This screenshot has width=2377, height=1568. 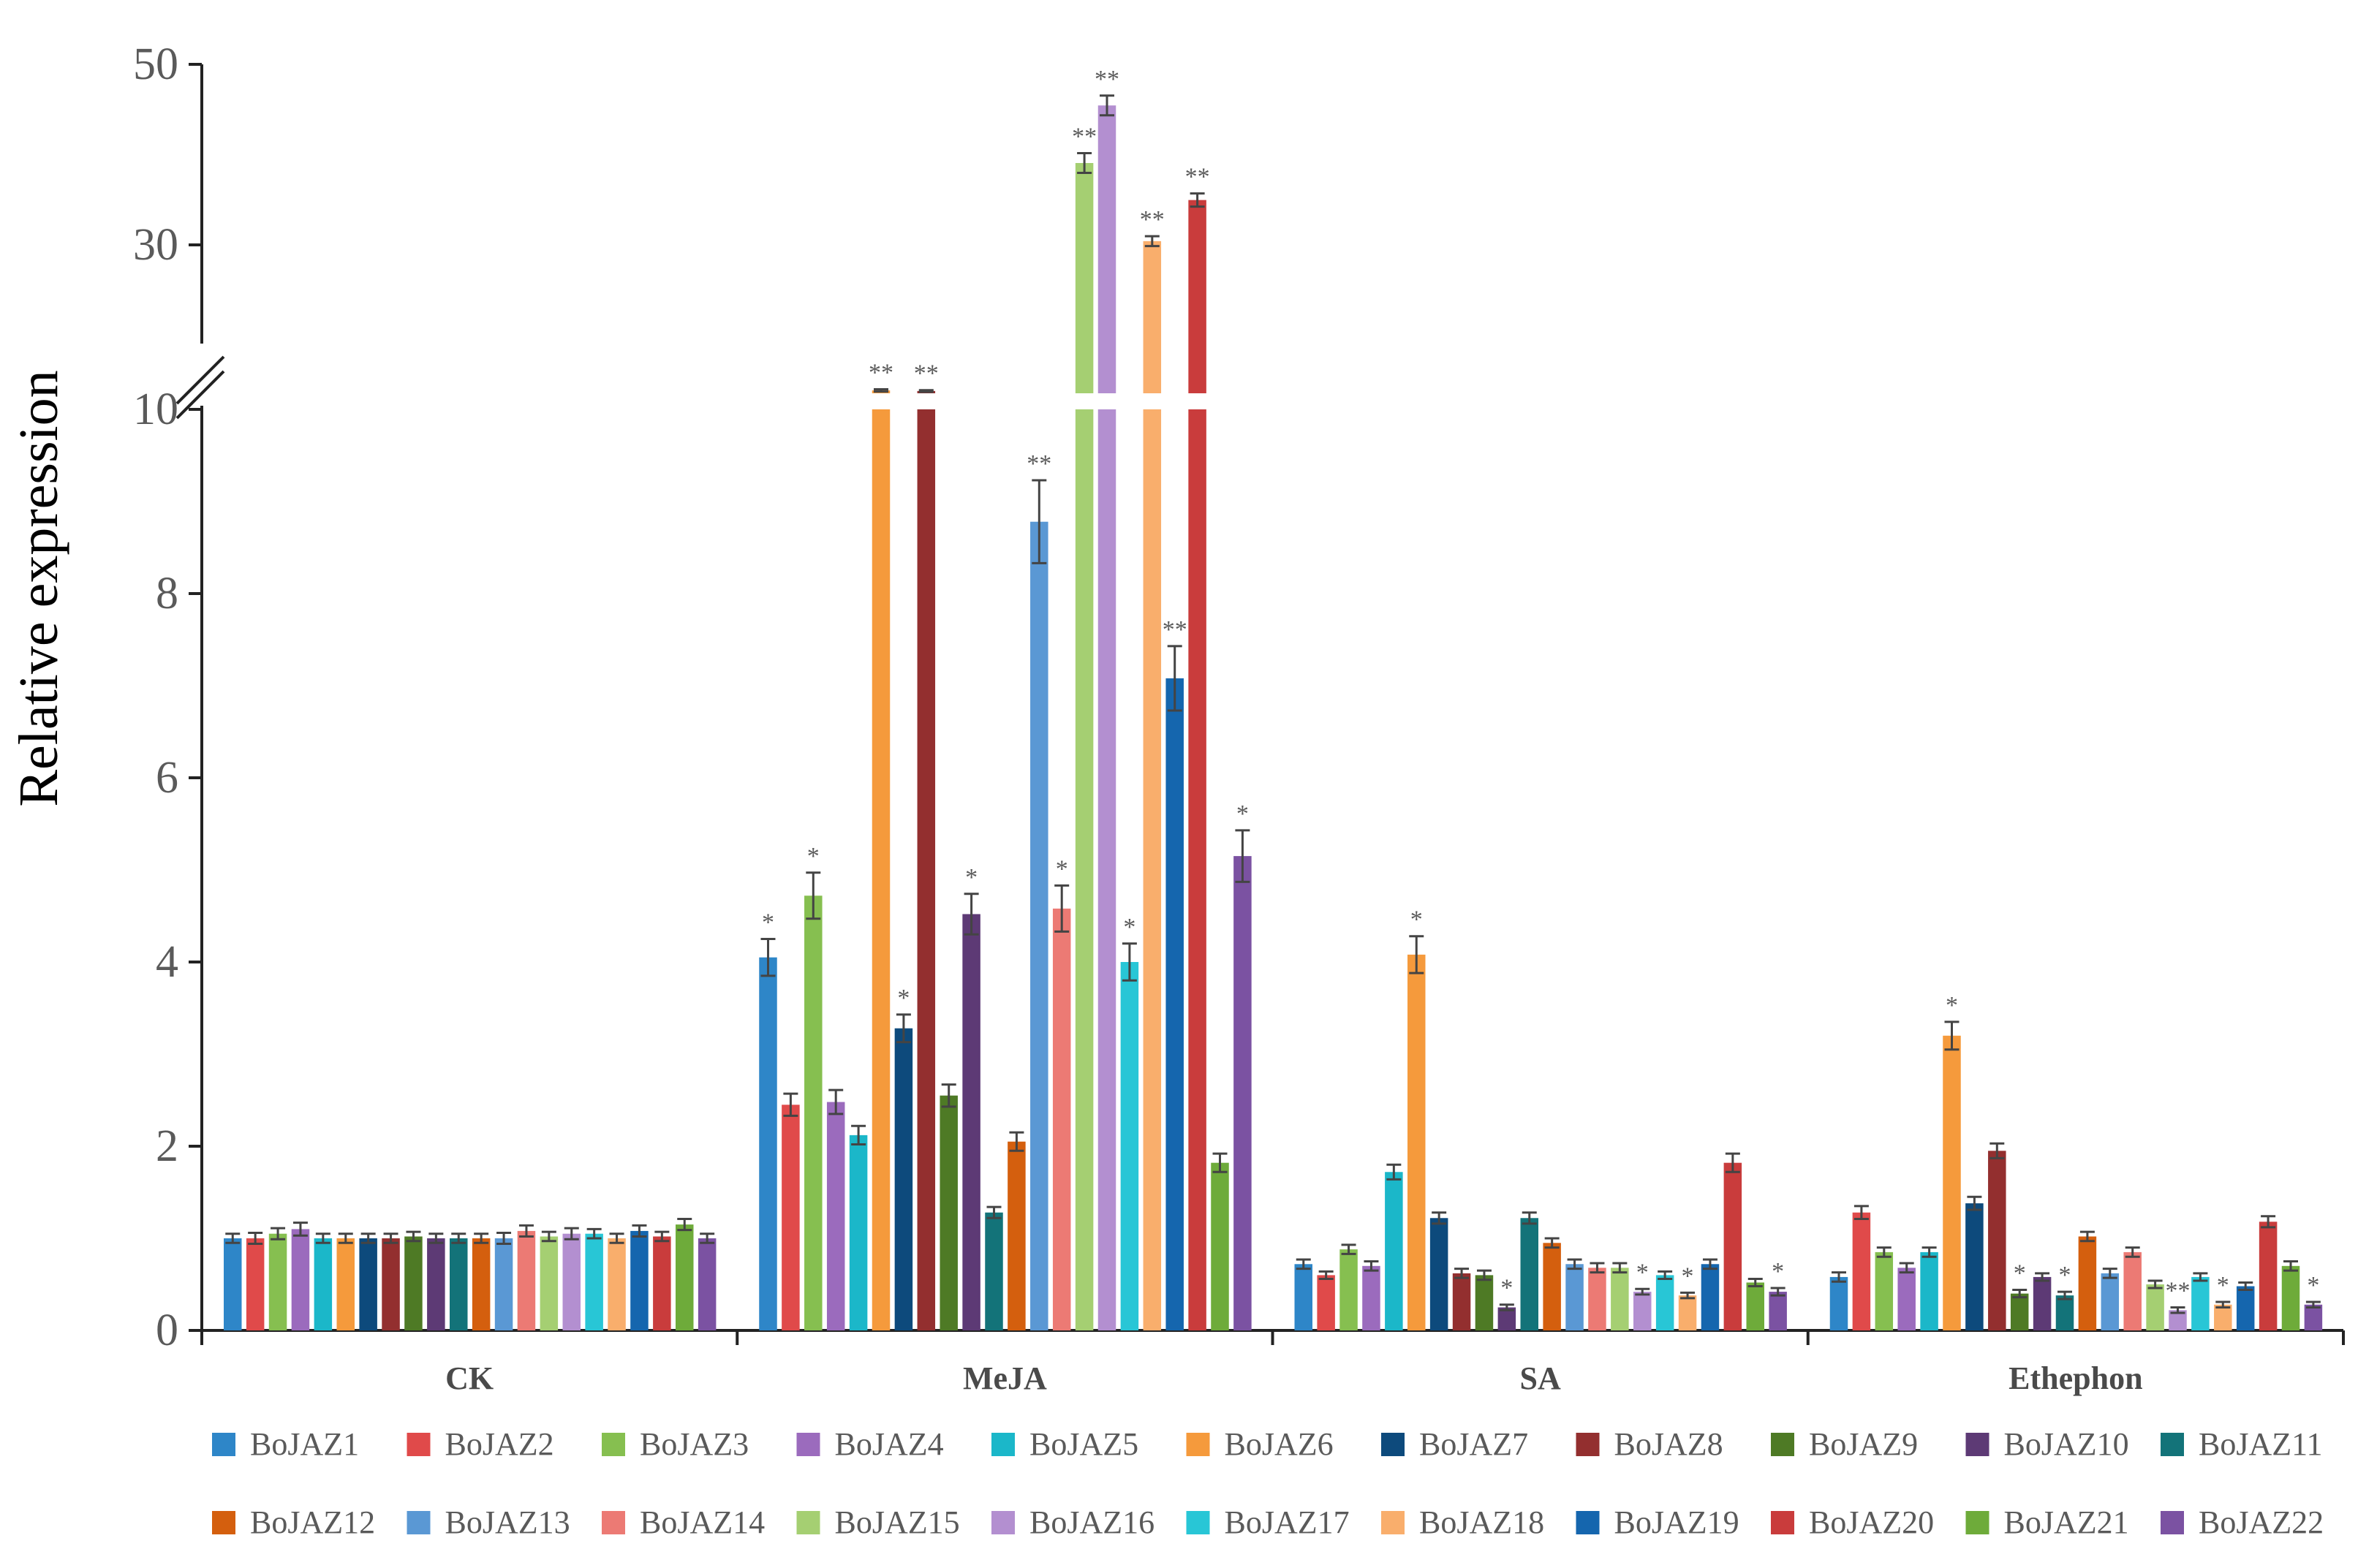 What do you see at coordinates (903, 1179) in the screenshot?
I see `bar-bojaz7-meja` at bounding box center [903, 1179].